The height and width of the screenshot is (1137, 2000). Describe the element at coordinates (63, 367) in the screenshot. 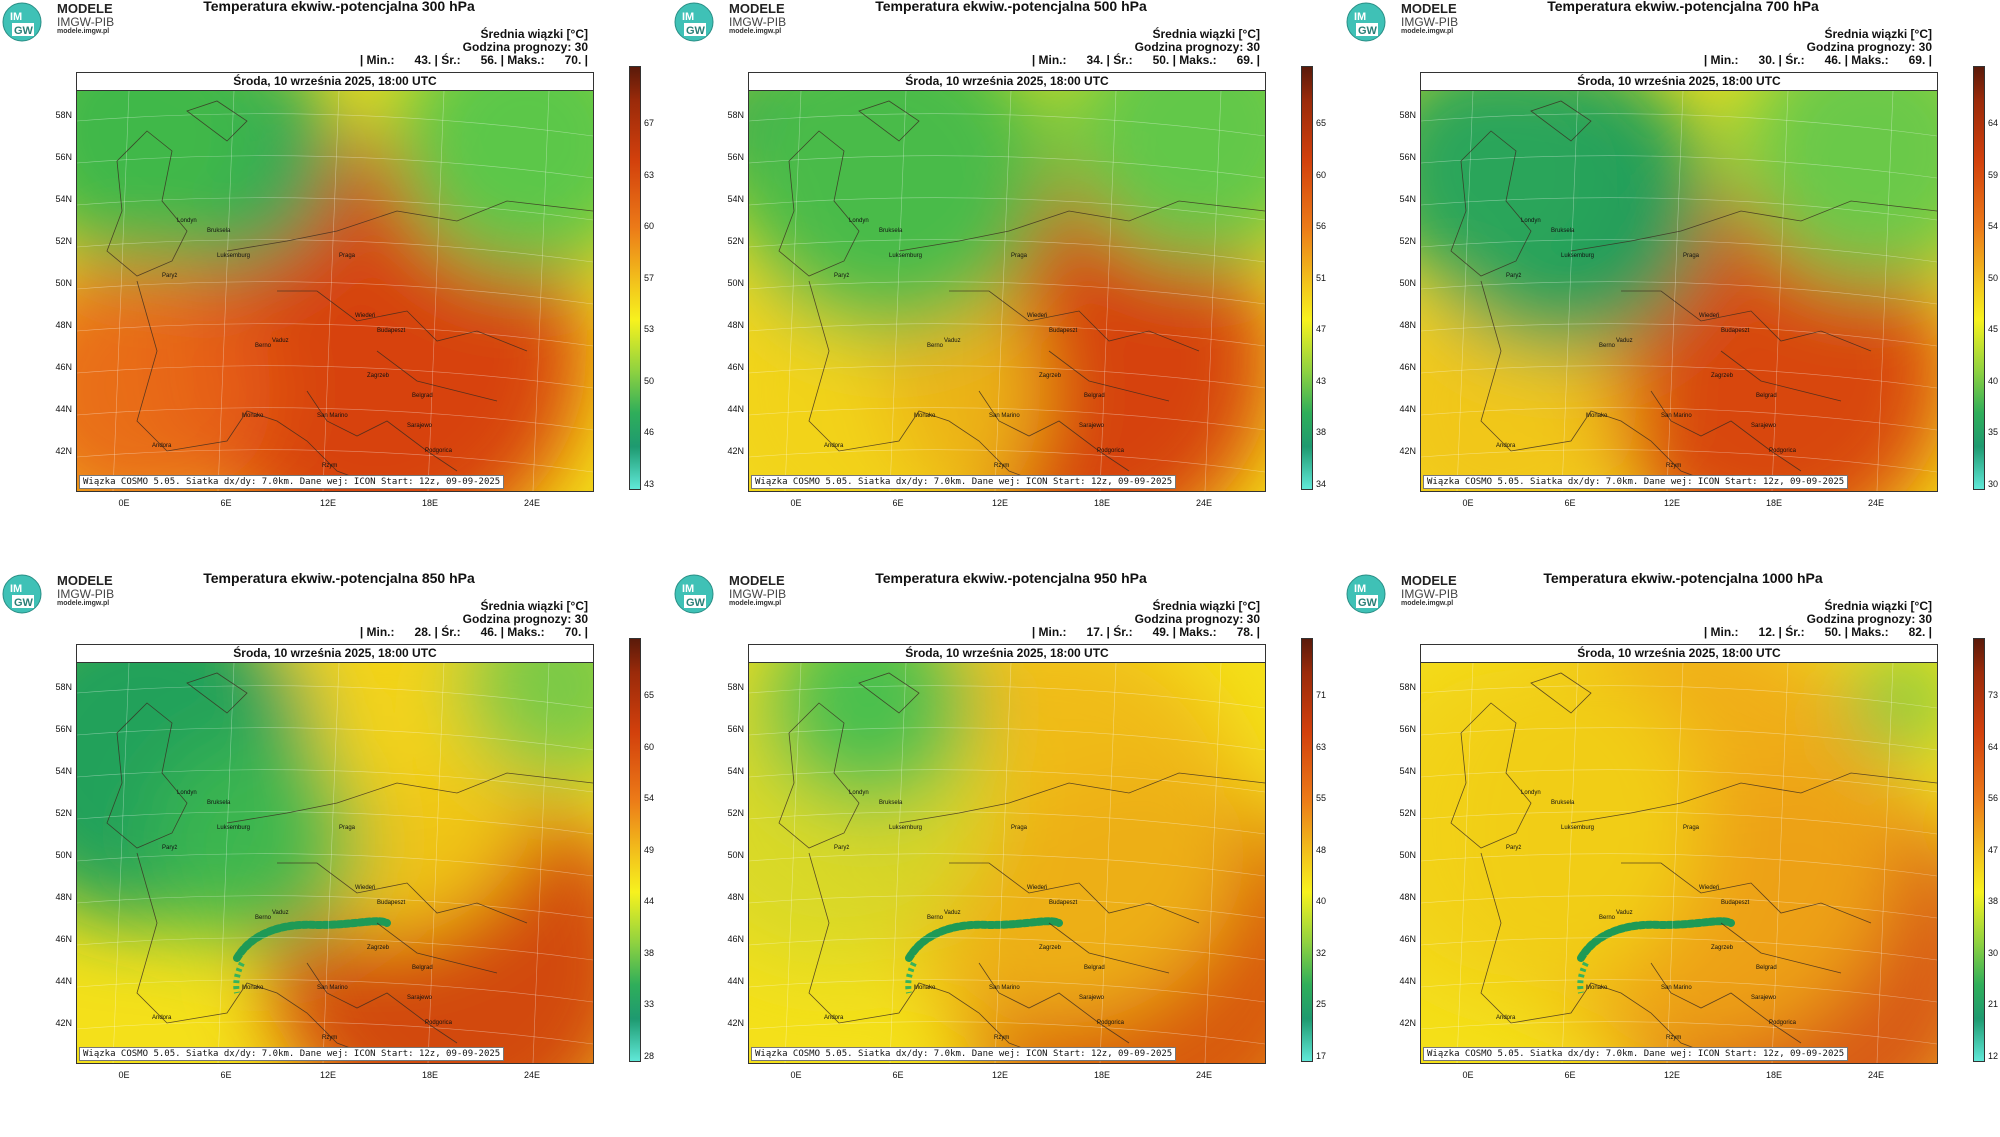

I see `latitude-label: 46N` at that location.